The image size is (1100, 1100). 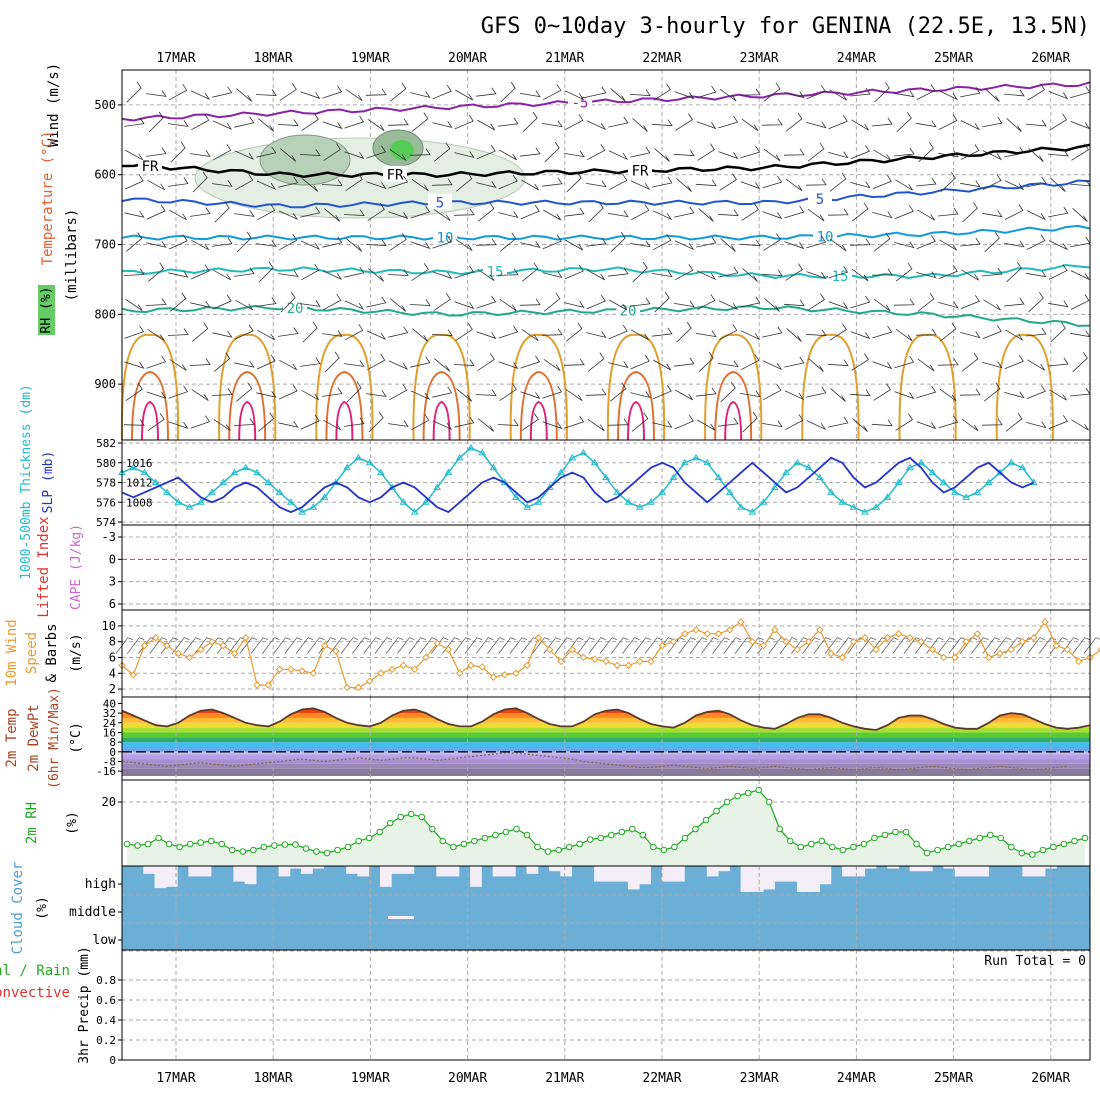 I want to click on y-tick-label: 32, so click(x=109, y=713).